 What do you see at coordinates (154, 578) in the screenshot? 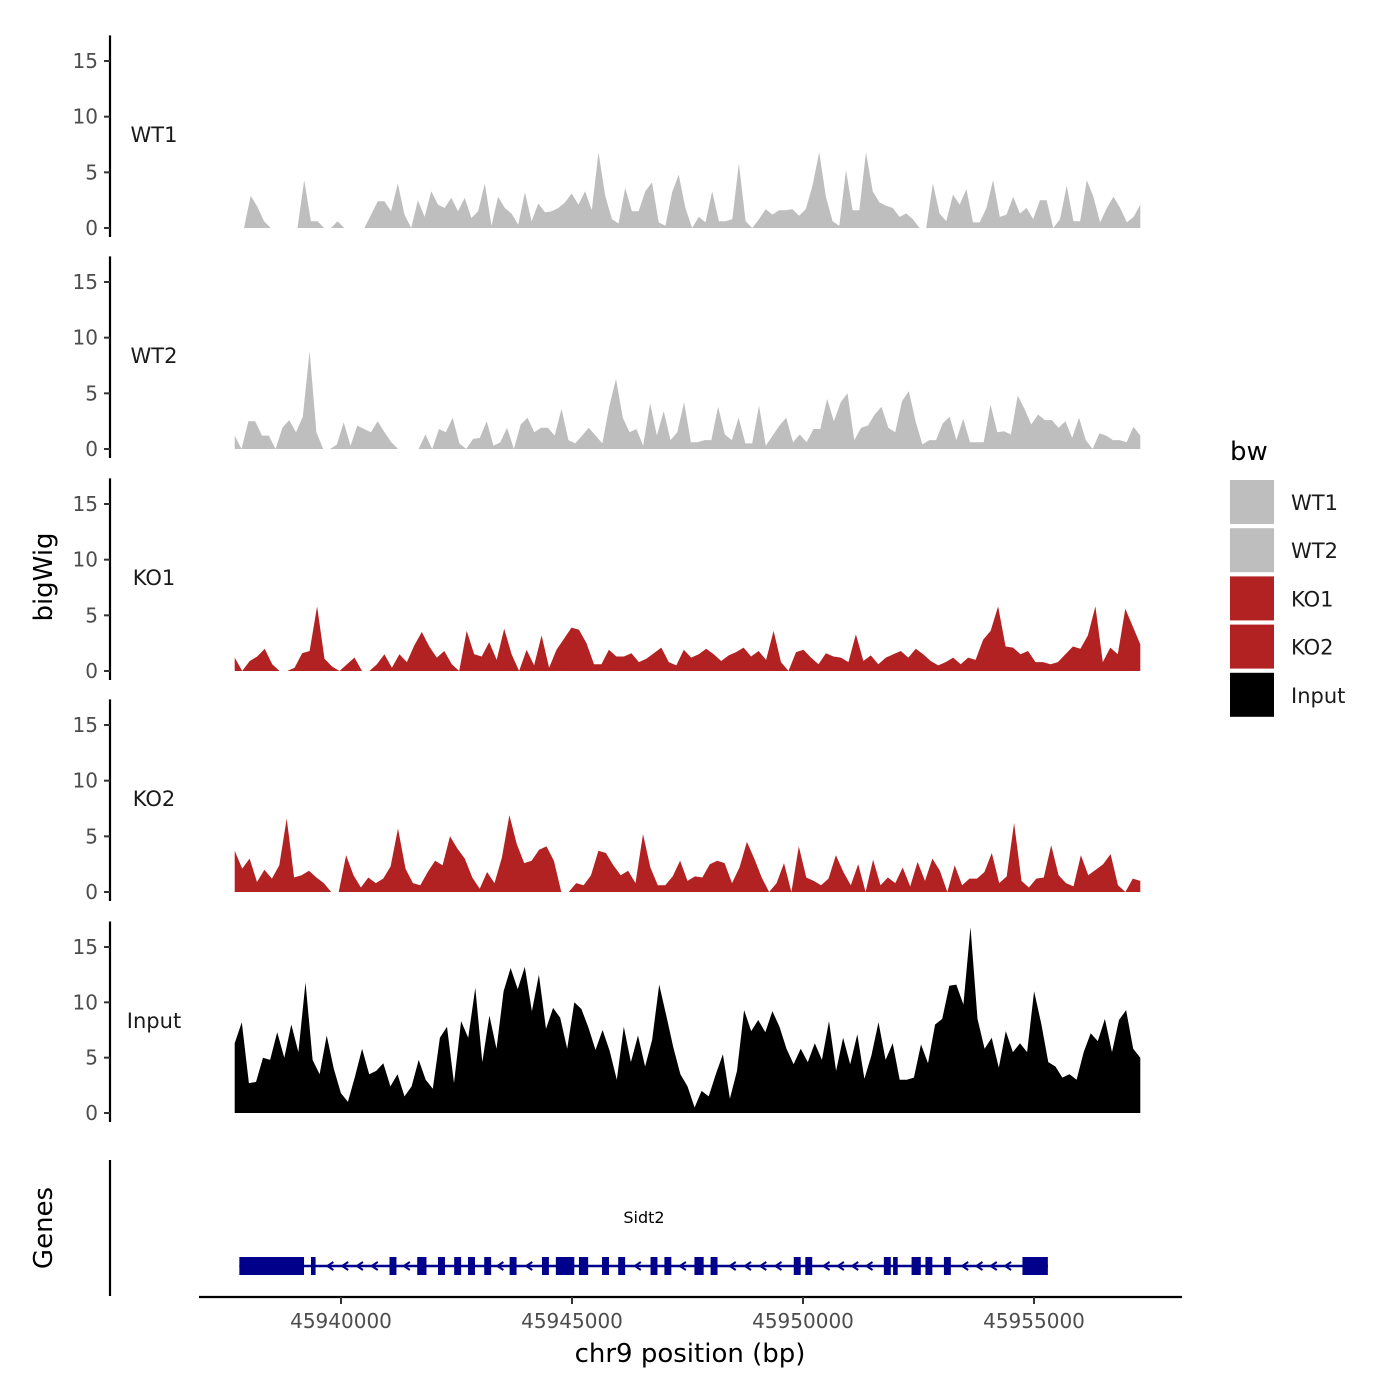
I see `track-label-ko1: KO1` at bounding box center [154, 578].